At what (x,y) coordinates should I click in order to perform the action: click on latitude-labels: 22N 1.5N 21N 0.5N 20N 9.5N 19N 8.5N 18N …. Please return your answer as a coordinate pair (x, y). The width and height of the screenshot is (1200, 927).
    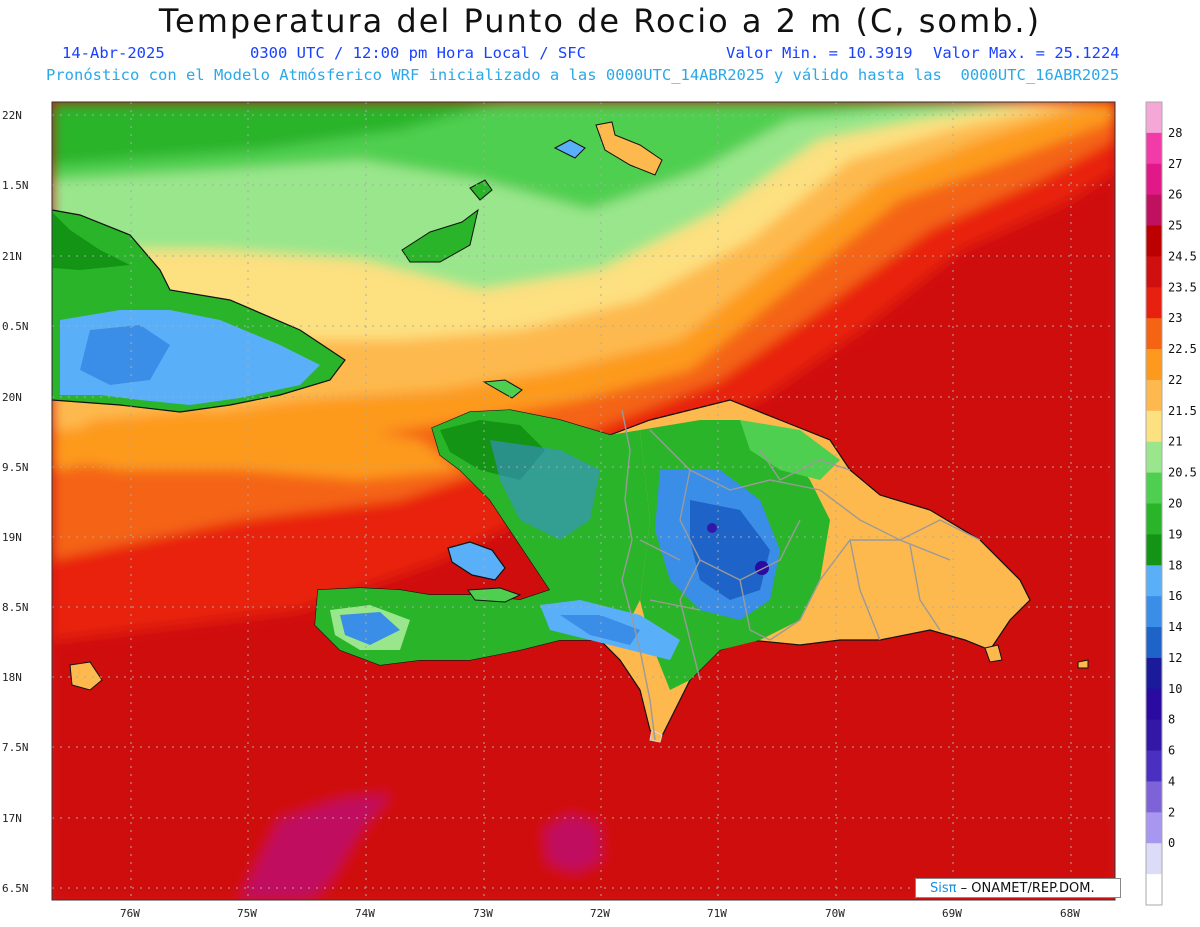
    Looking at the image, I should click on (15, 502).